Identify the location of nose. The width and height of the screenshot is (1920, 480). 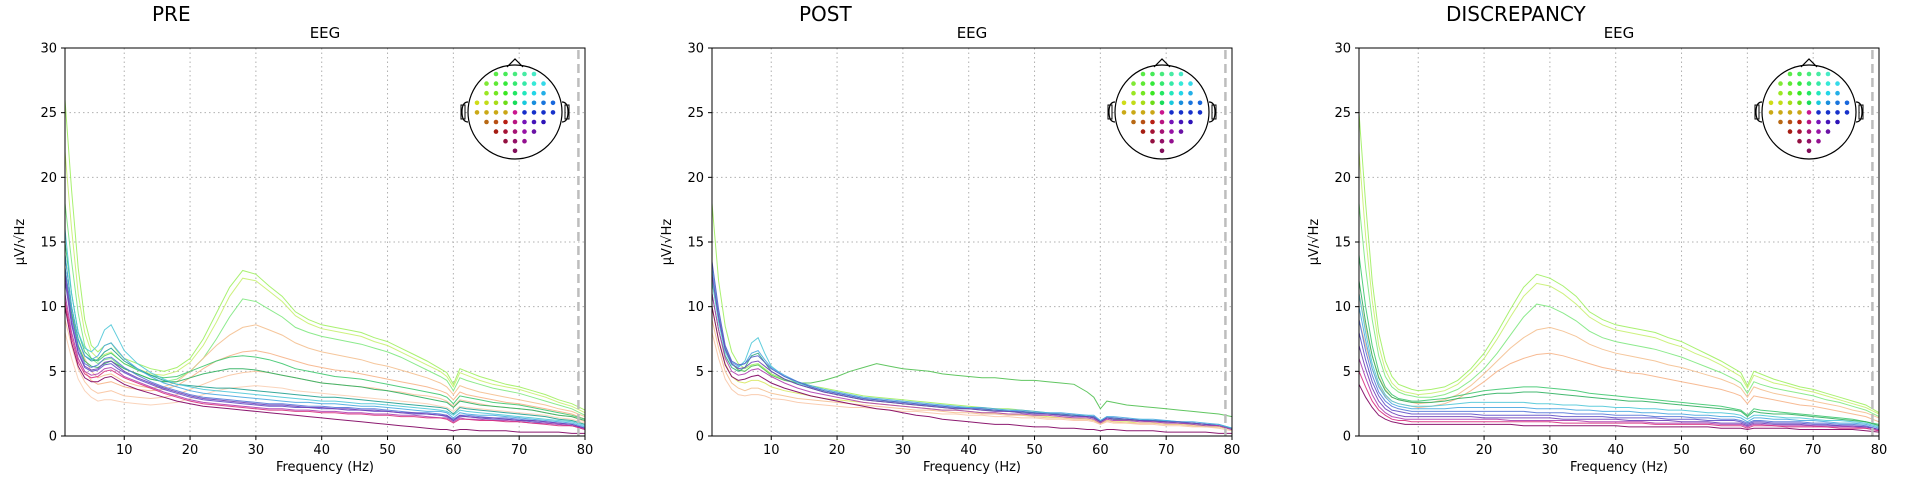
(1162, 63).